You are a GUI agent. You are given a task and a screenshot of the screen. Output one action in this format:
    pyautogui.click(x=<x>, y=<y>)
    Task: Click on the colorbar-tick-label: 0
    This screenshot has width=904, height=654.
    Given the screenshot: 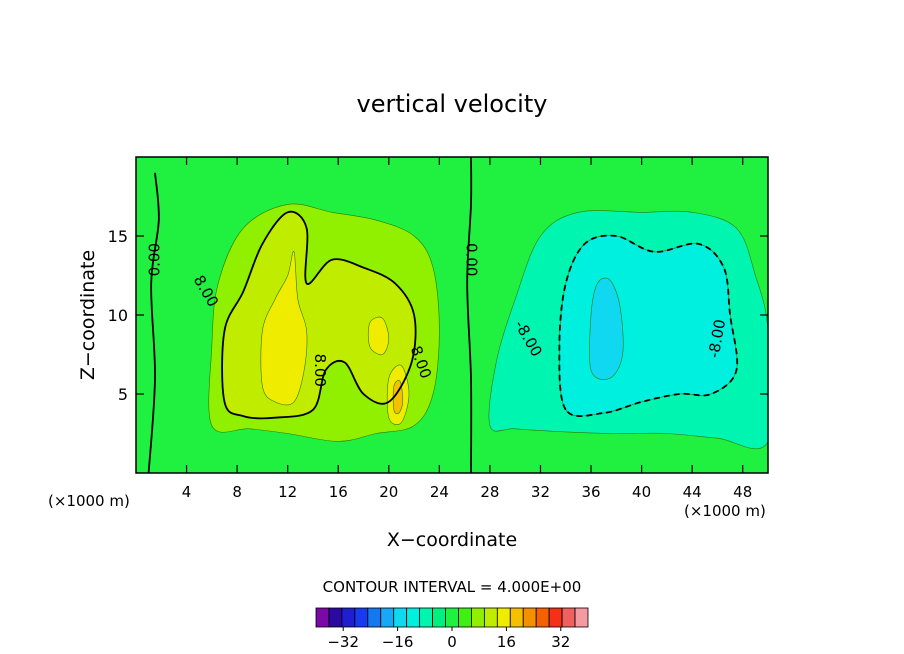 What is the action you would take?
    pyautogui.click(x=452, y=642)
    